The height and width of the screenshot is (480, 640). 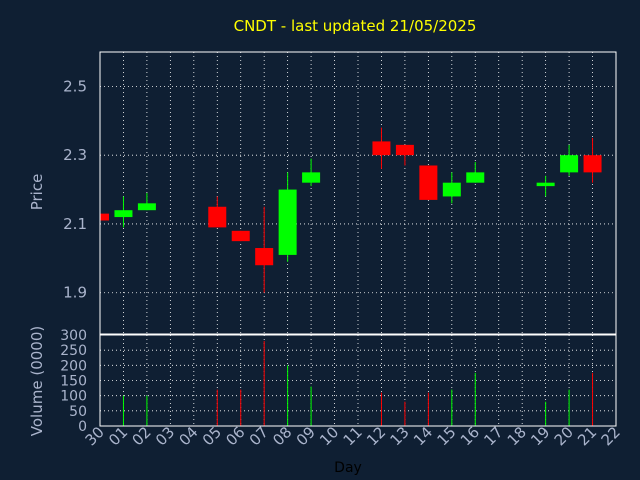 What do you see at coordinates (78, 412) in the screenshot?
I see `volume-tick-label: 50` at bounding box center [78, 412].